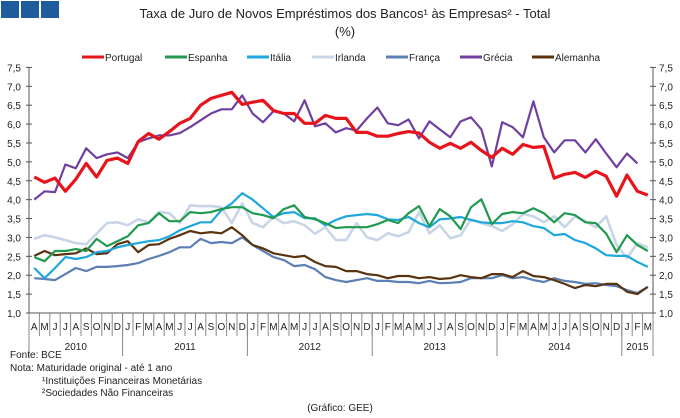 This screenshot has height=418, width=680. I want to click on y-tick-label-right: 2,5, so click(666, 257).